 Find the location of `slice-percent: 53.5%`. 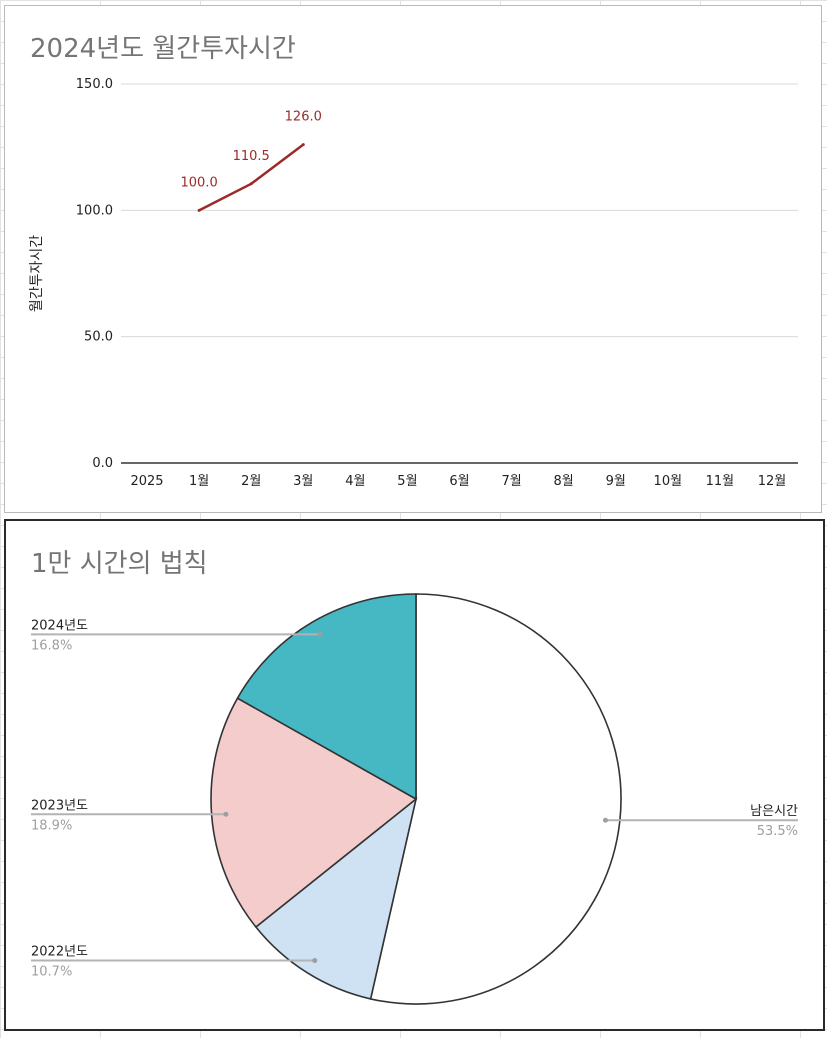

slice-percent: 53.5% is located at coordinates (777, 831).